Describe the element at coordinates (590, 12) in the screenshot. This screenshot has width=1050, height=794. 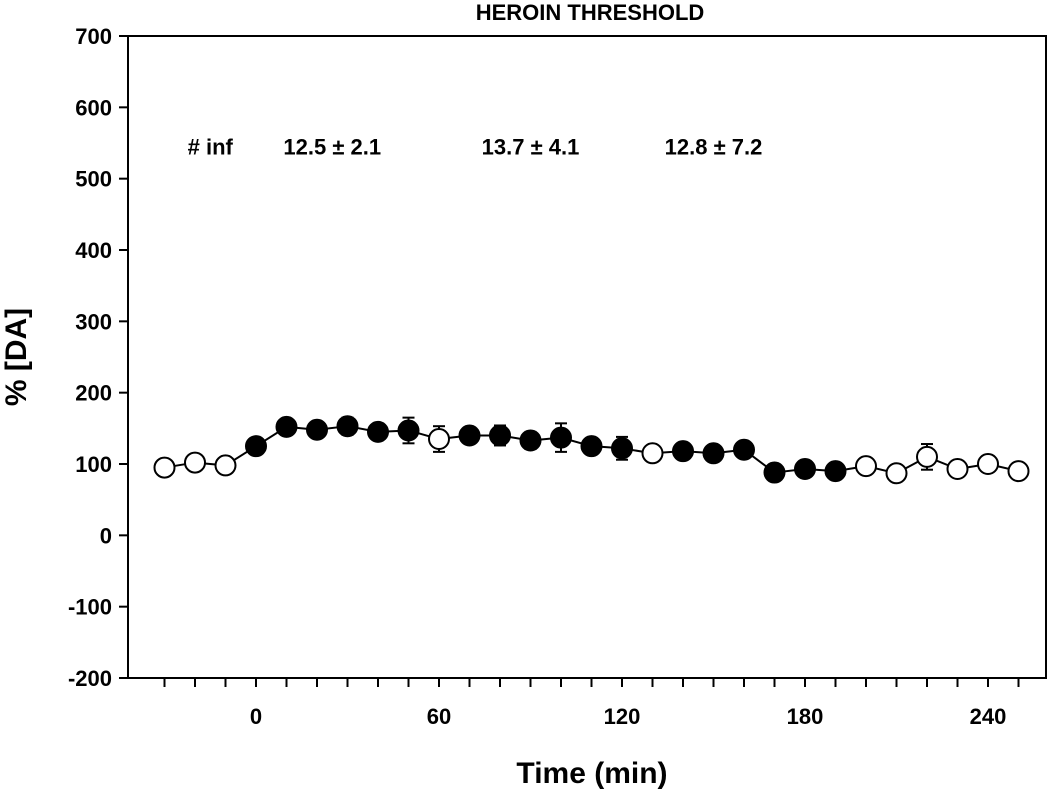
I see `chart-title: HEROIN THRESHOLD` at that location.